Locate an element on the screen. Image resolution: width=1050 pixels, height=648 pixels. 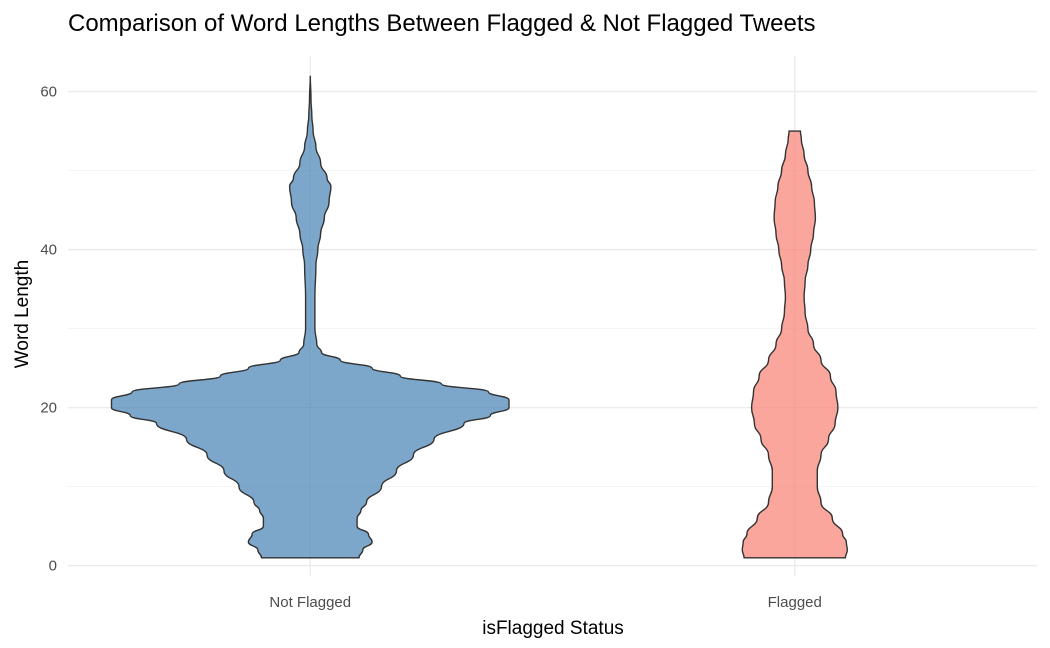
y-tick-labels: 0 20 40 60 is located at coordinates (48, 329).